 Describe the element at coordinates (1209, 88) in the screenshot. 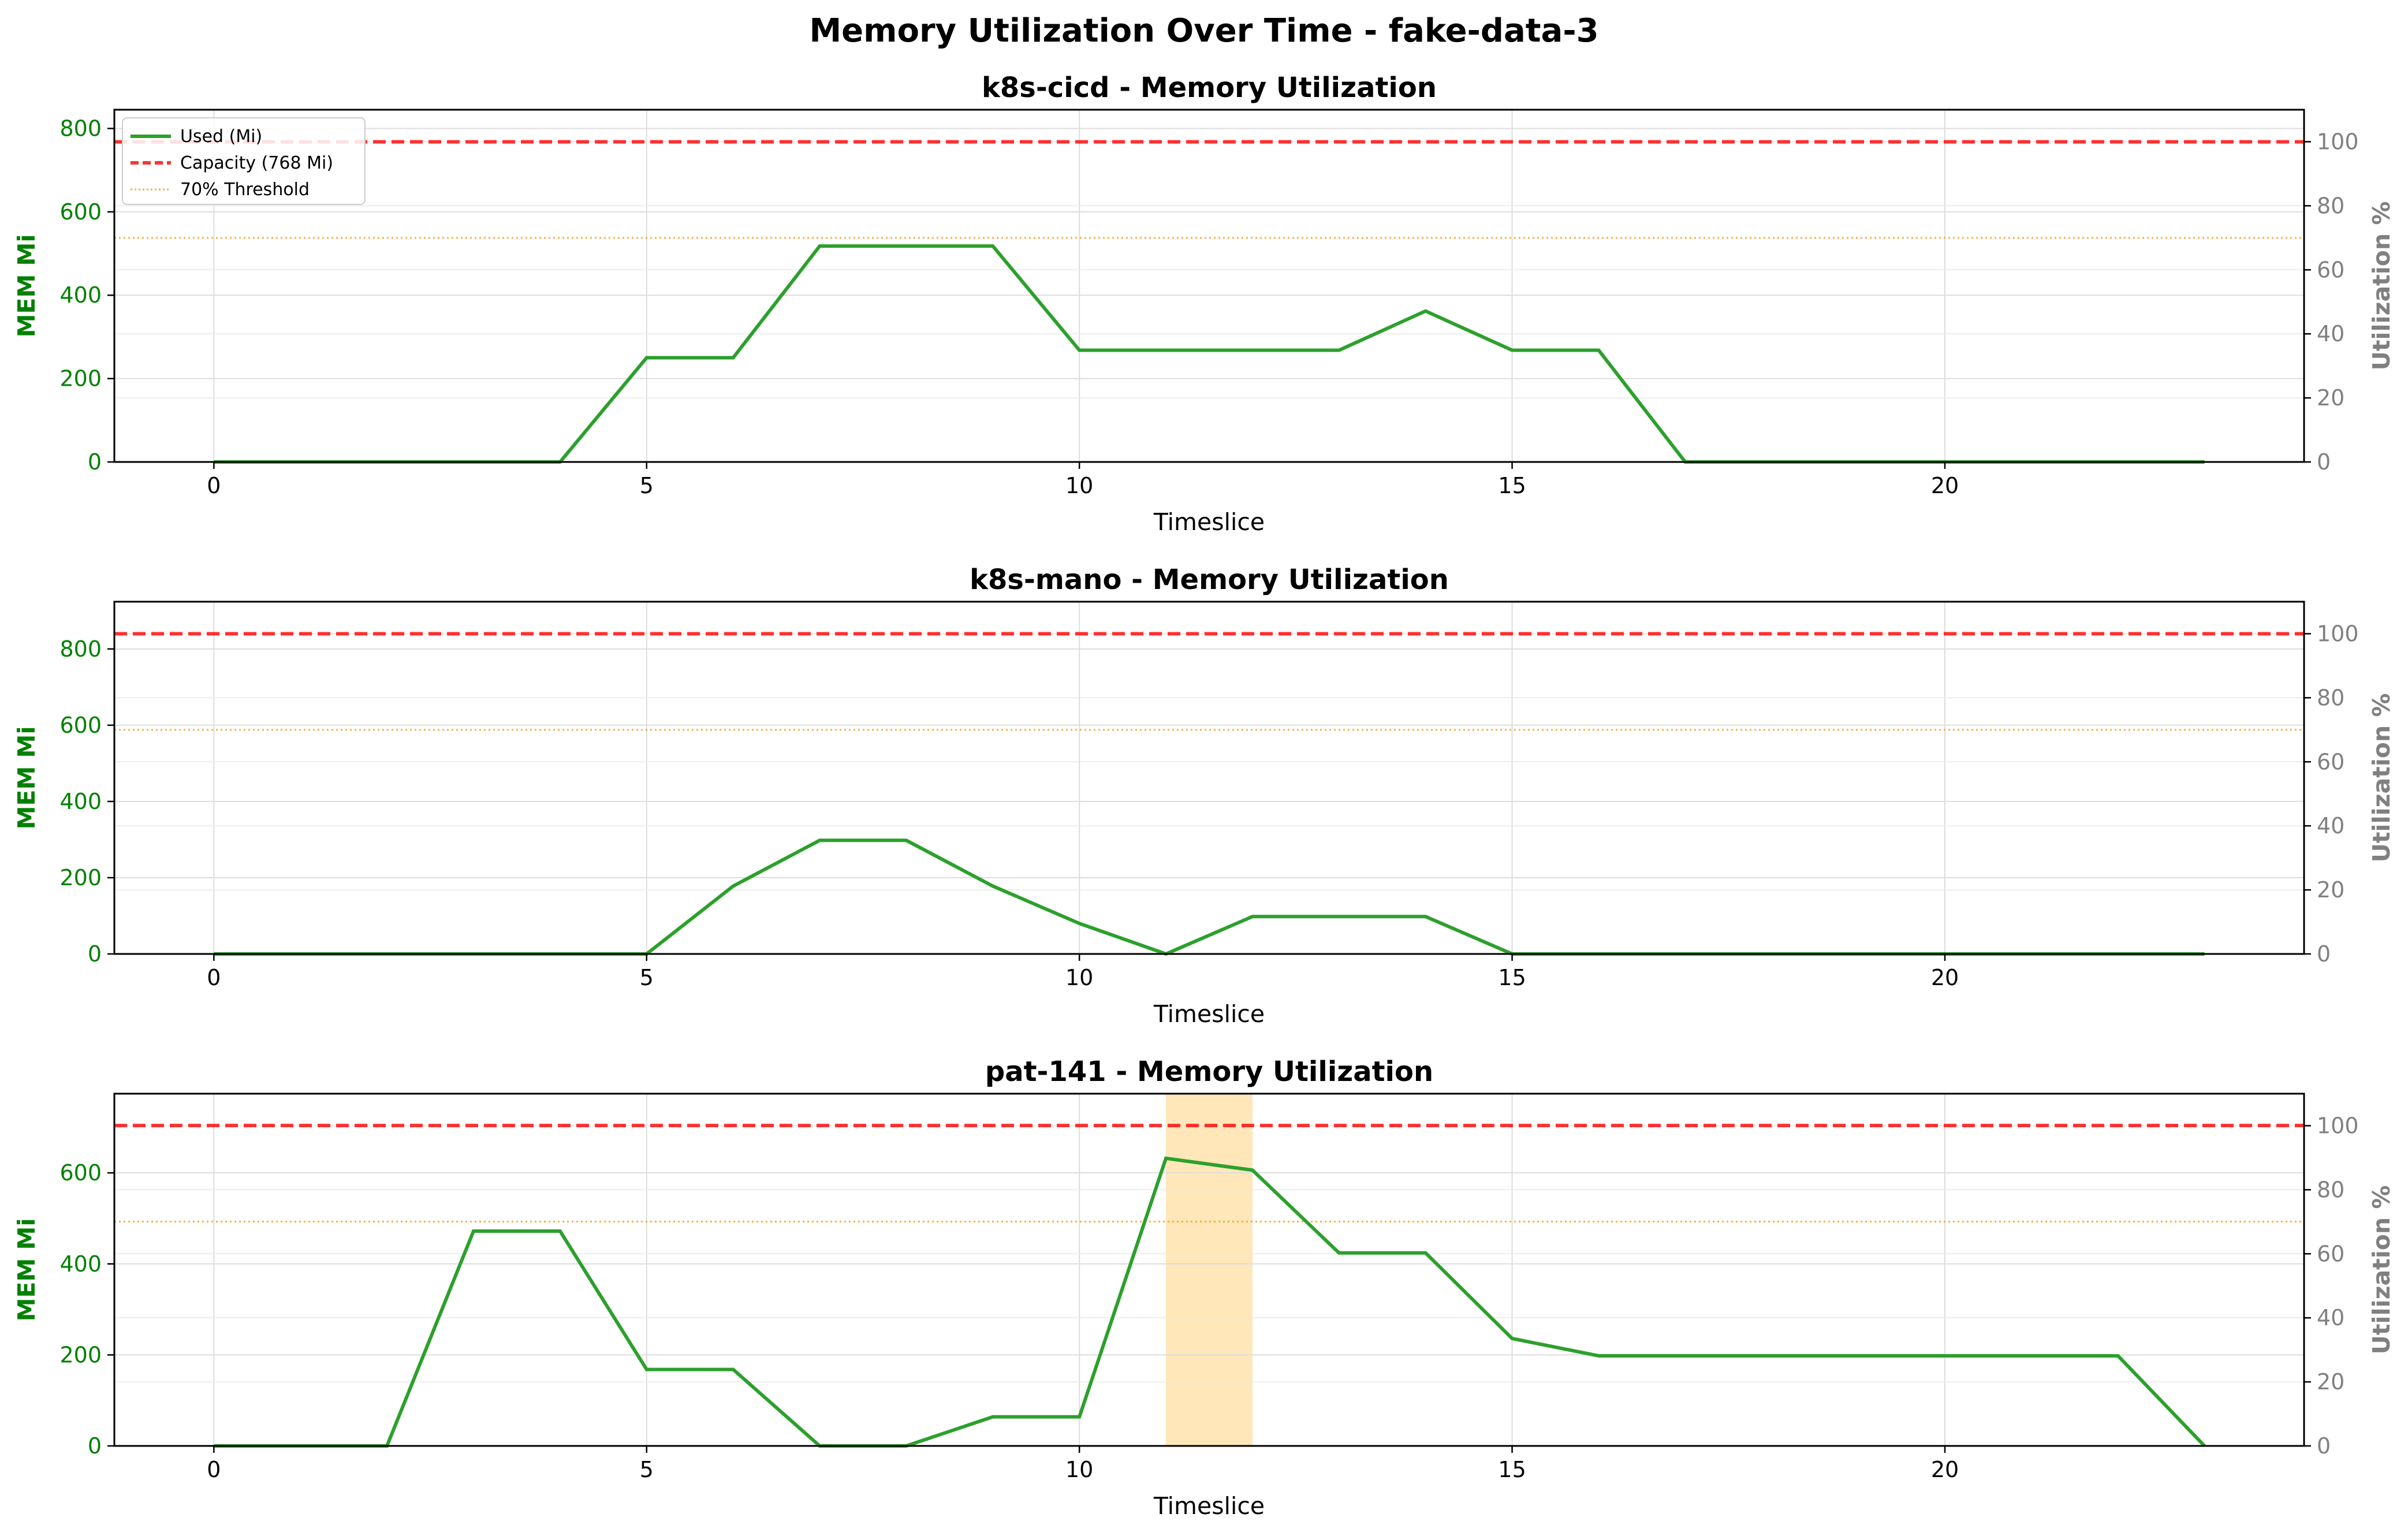

I see `panel-title: k8s-cicd - Memory Utilization` at that location.